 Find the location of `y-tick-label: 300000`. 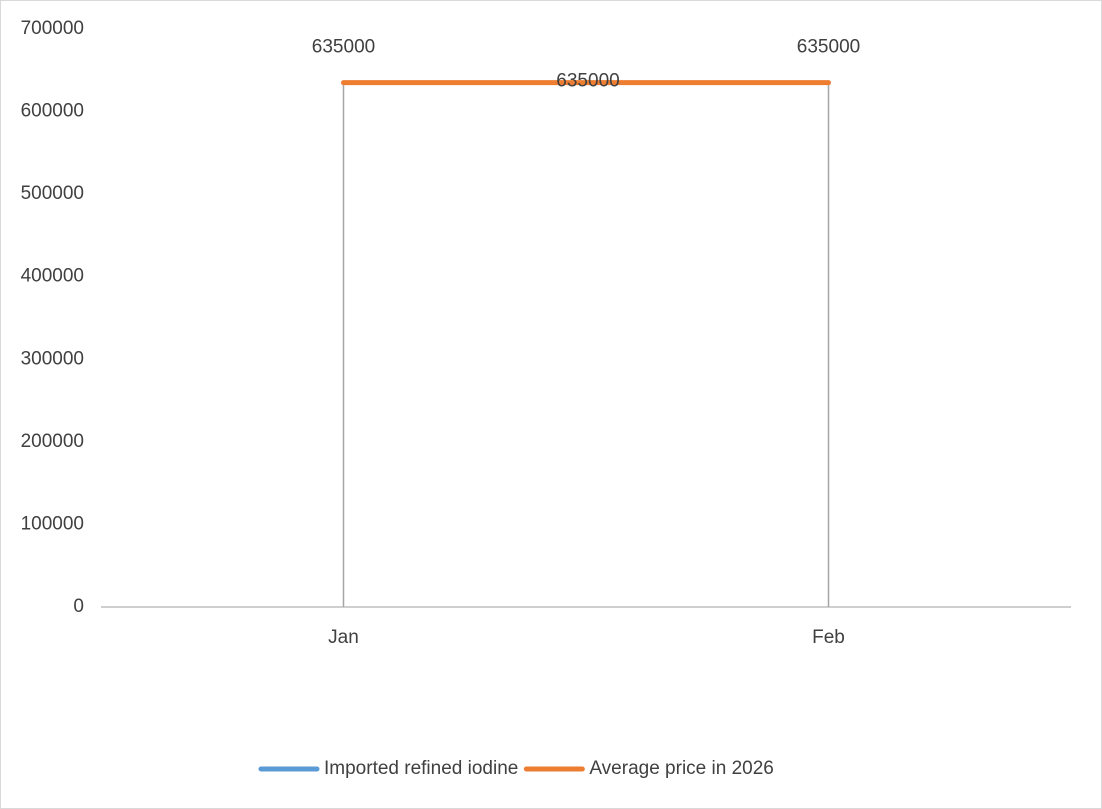

y-tick-label: 300000 is located at coordinates (52, 358).